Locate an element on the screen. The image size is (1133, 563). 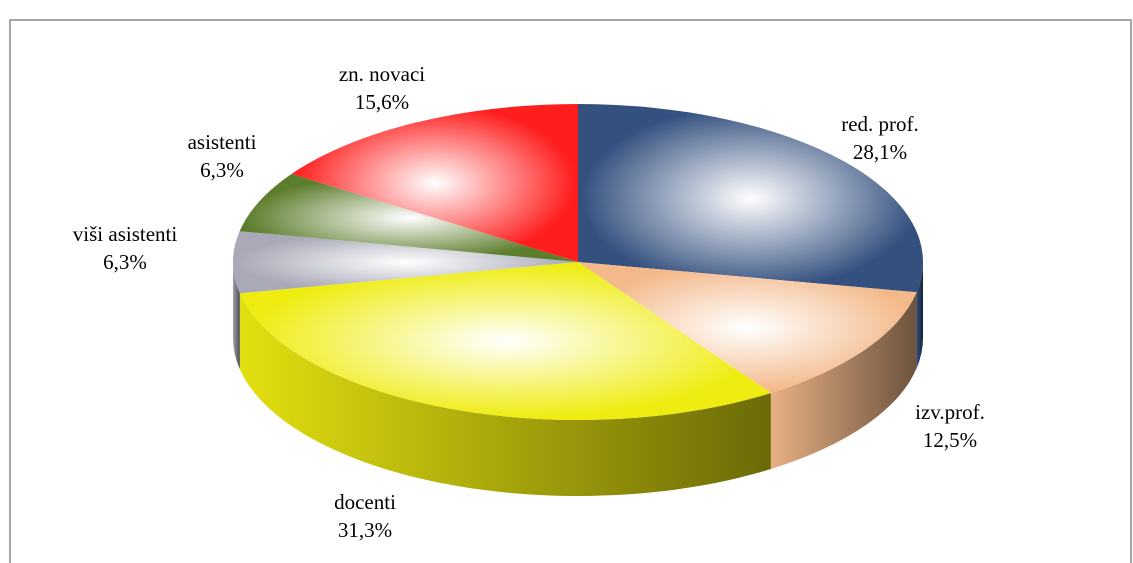
slice-label: red. prof. is located at coordinates (880, 124).